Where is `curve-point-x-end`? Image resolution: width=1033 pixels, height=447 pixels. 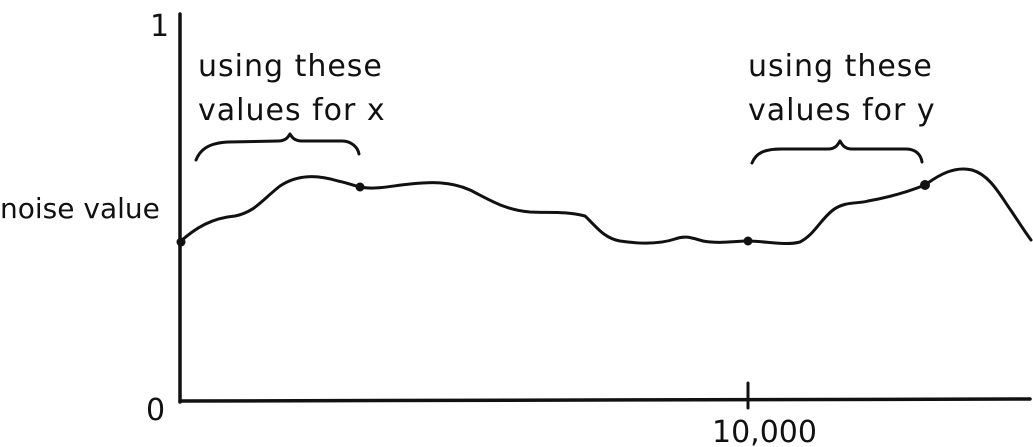 curve-point-x-end is located at coordinates (360, 187).